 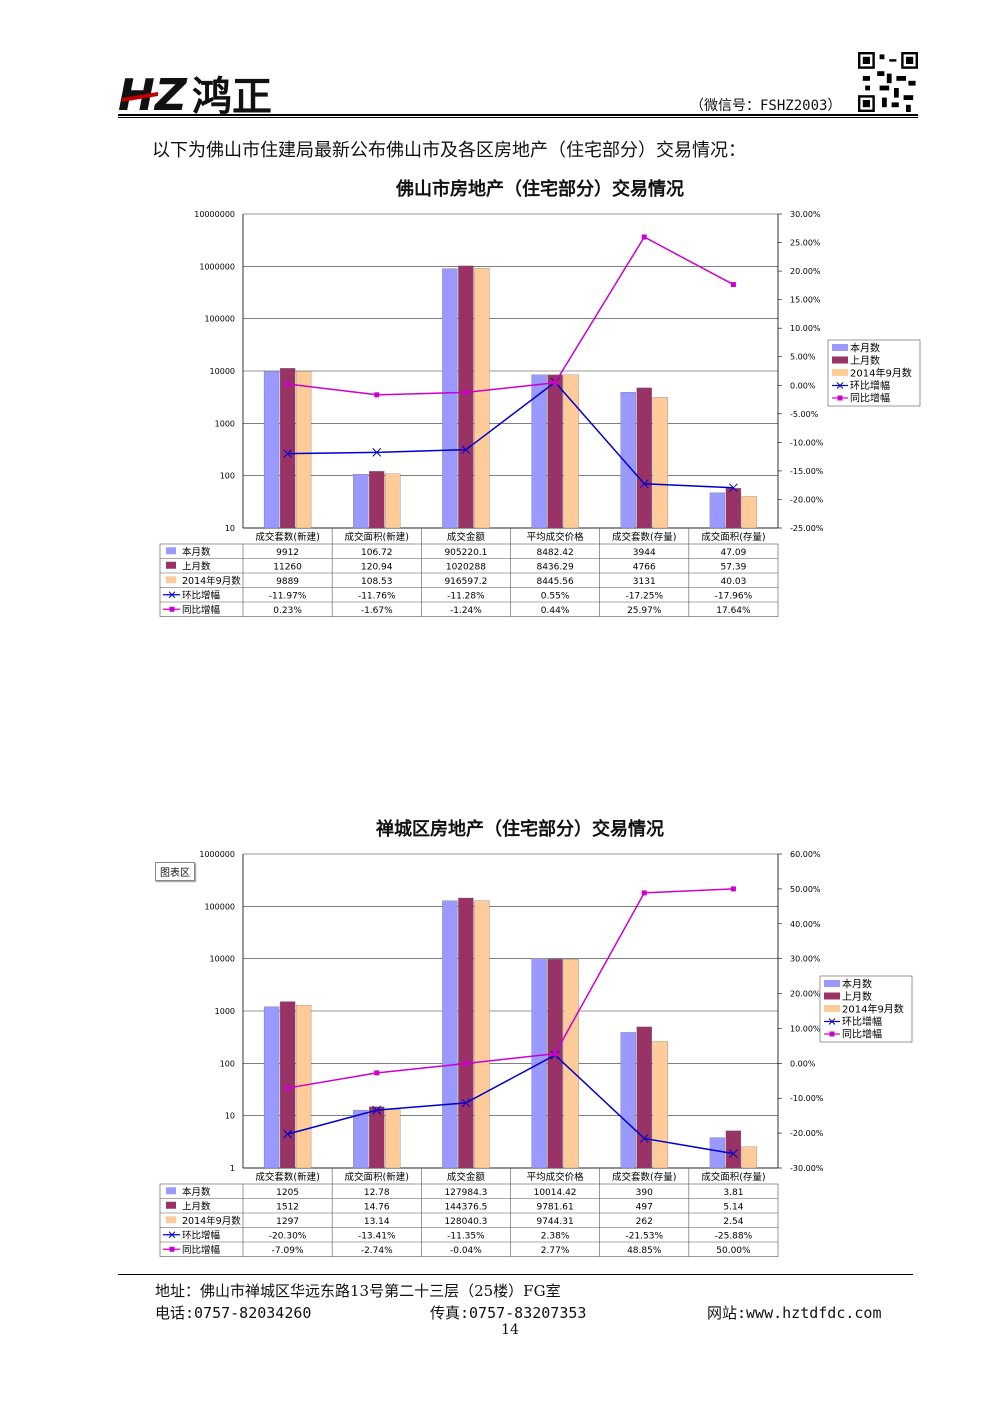 What do you see at coordinates (466, 567) in the screenshot?
I see `data-label: 1020288` at bounding box center [466, 567].